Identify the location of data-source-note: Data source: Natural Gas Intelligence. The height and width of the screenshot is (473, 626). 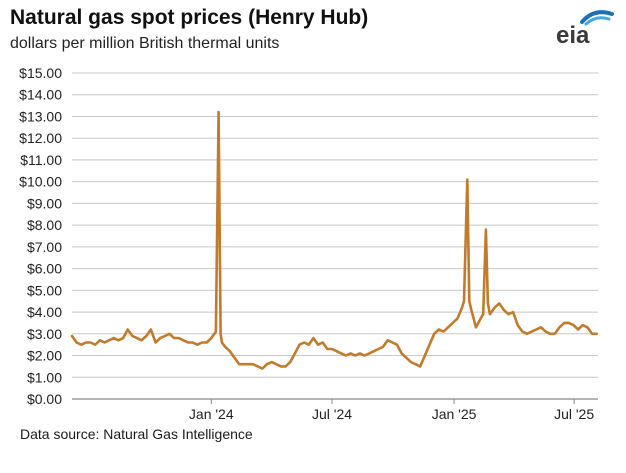
(136, 434).